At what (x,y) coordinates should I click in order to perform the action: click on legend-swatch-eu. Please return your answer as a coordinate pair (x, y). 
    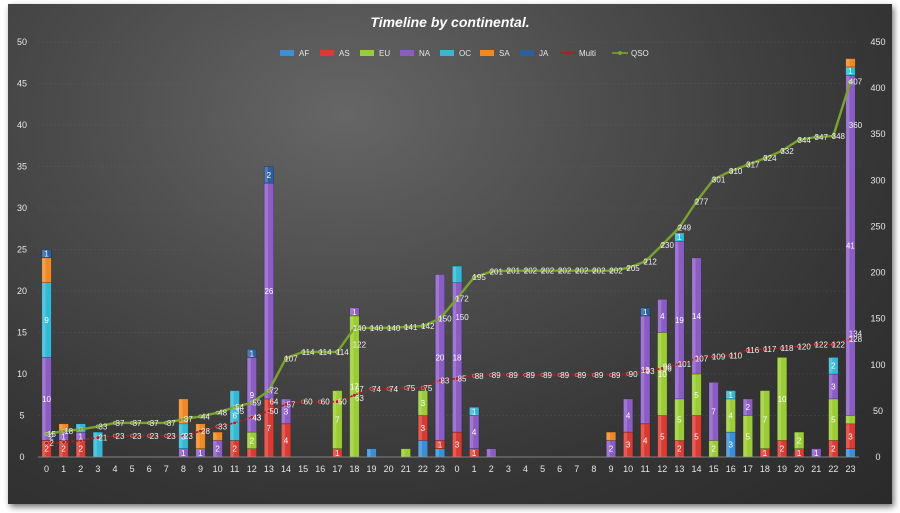
    Looking at the image, I should click on (367, 53).